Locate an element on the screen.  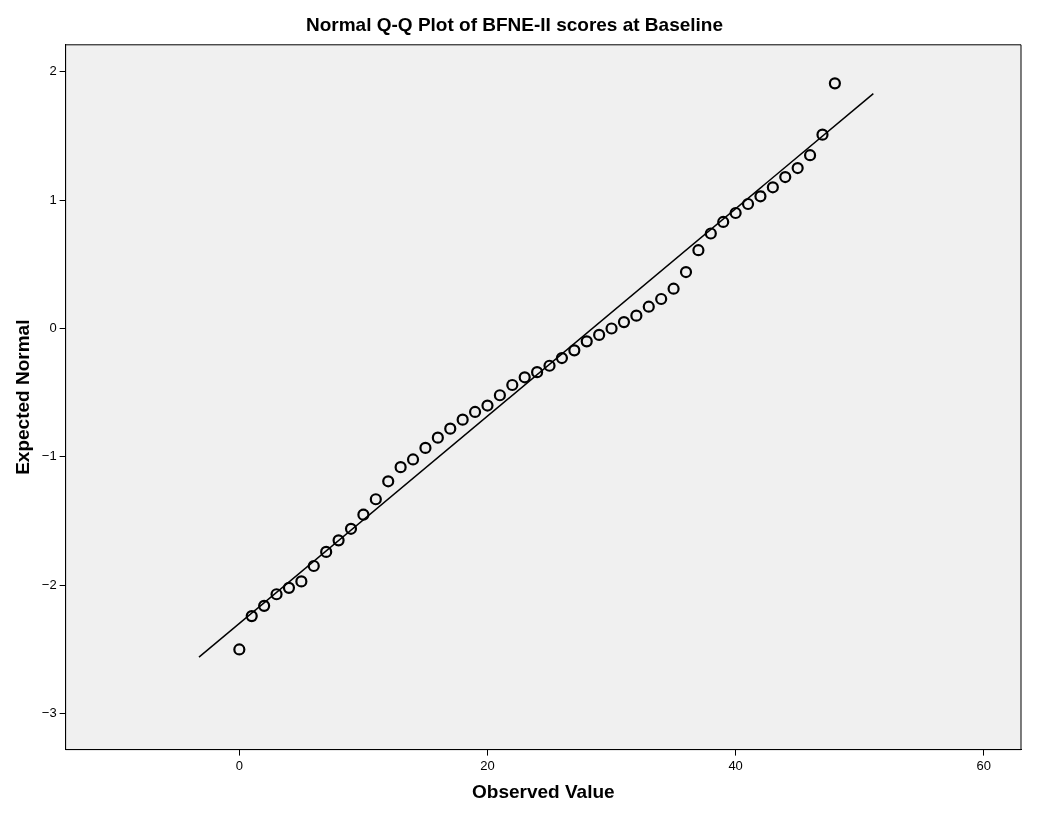
y-tick-label: −1 is located at coordinates (49, 456).